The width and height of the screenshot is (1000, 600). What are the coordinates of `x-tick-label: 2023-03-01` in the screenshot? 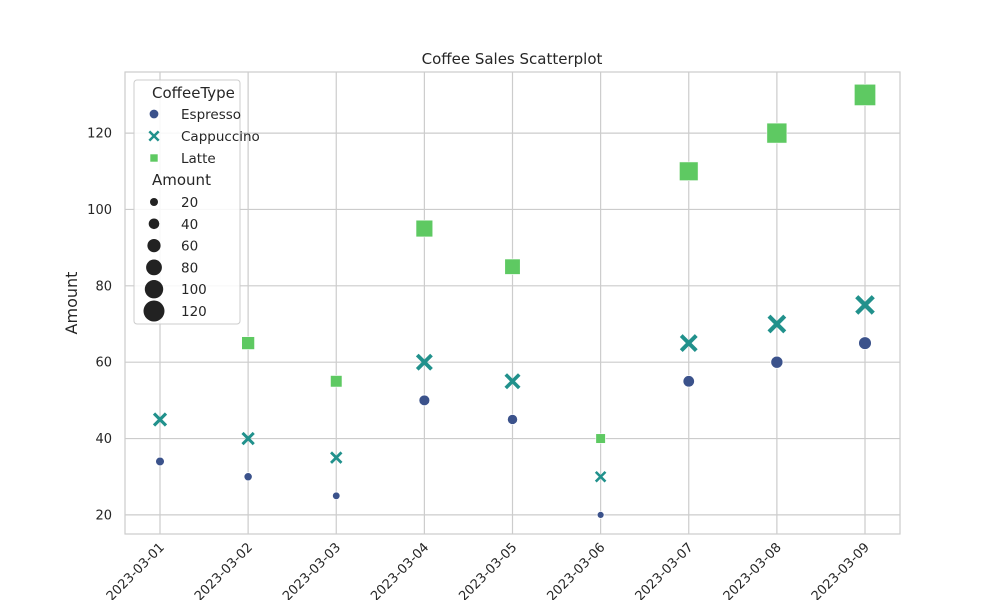 It's located at (136, 570).